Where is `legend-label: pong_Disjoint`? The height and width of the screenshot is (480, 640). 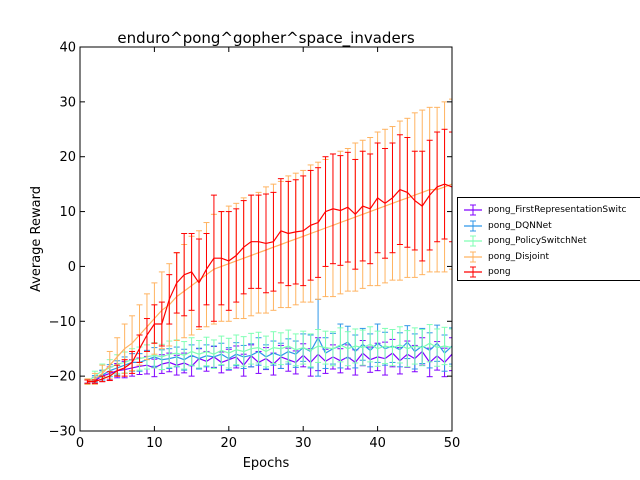
legend-label: pong_Disjoint is located at coordinates (518, 256).